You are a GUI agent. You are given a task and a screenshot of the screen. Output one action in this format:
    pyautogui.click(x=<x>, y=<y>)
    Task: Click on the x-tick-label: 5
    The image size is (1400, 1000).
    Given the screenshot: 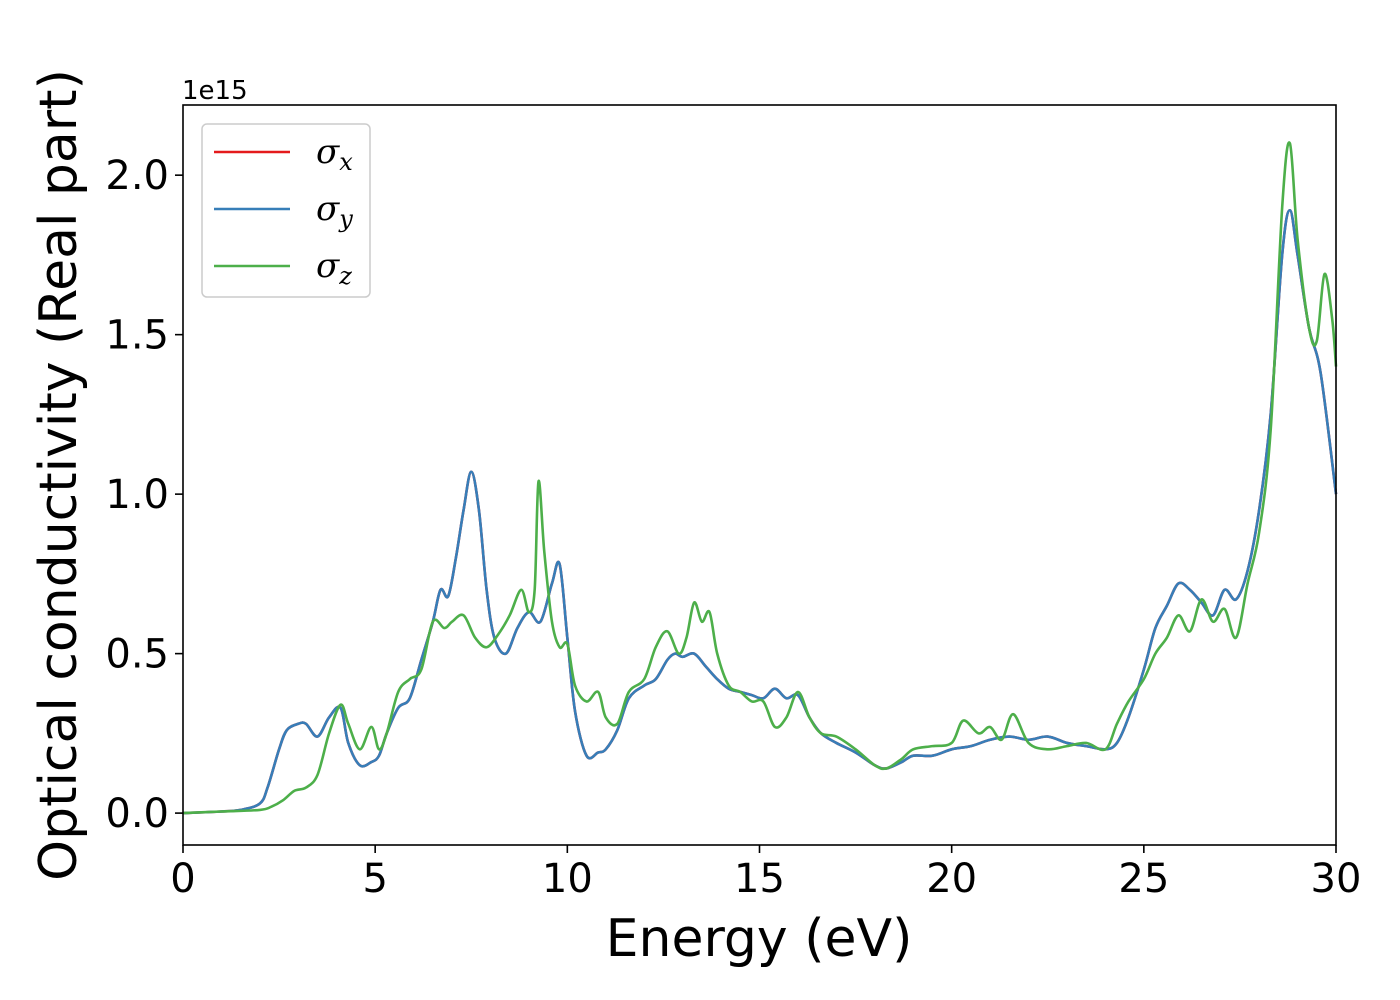 What is the action you would take?
    pyautogui.click(x=374, y=879)
    